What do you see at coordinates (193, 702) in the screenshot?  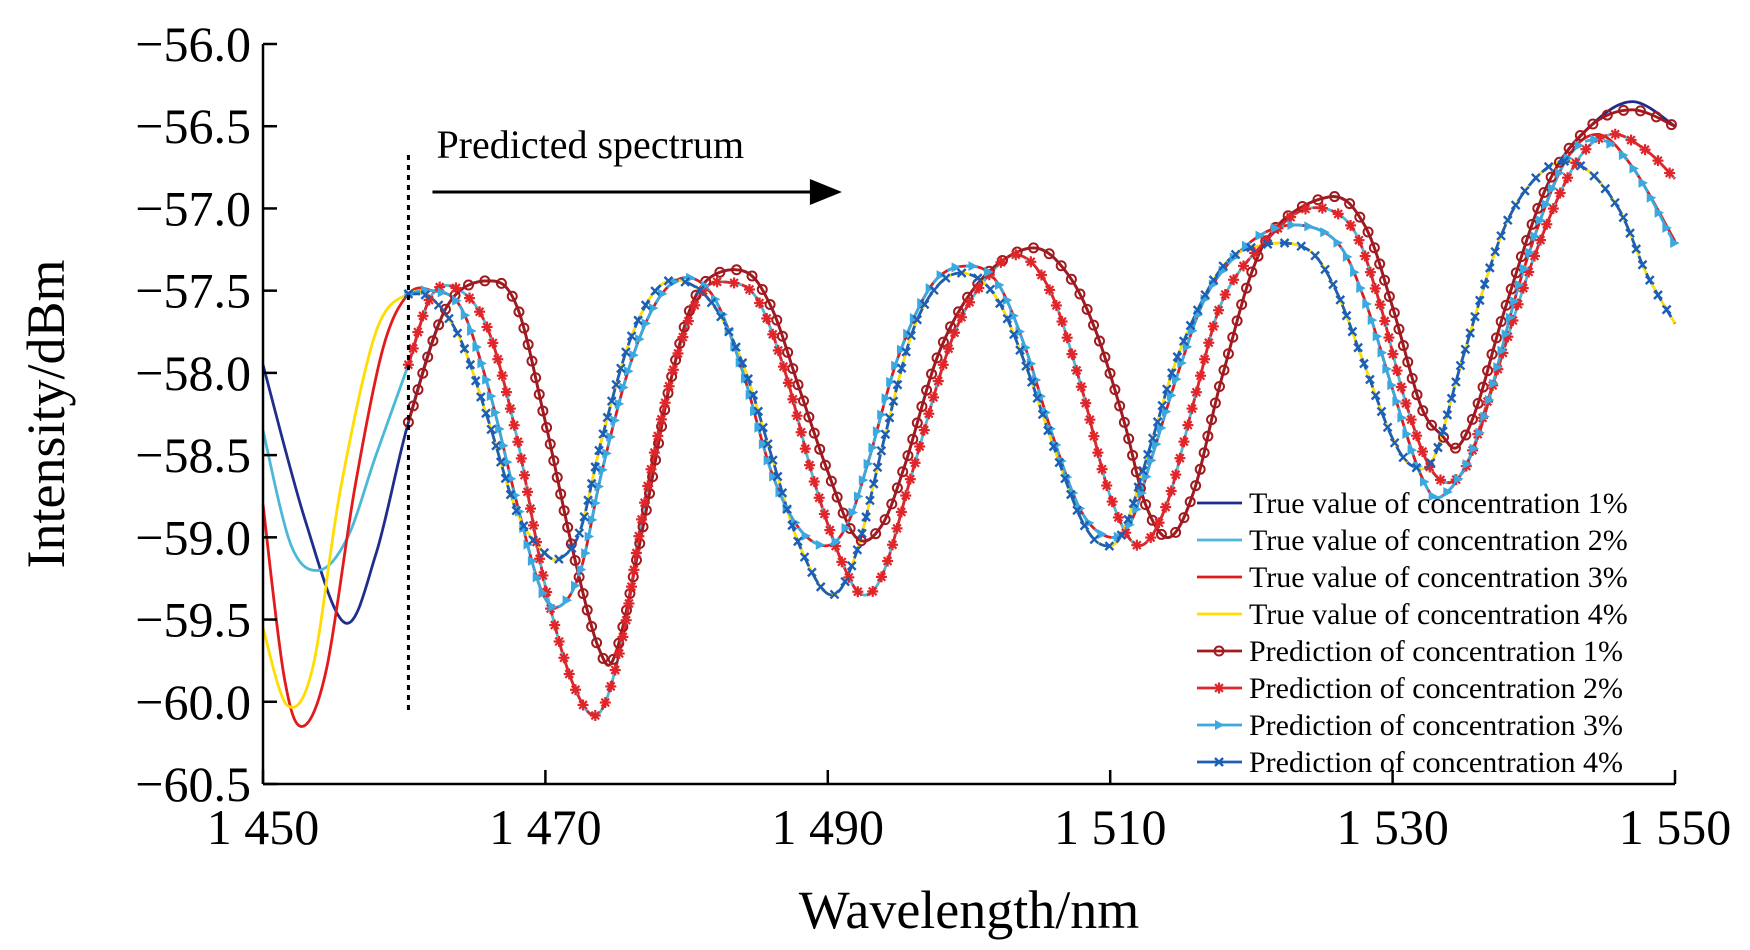 I see `y-tick-label: −60.0` at bounding box center [193, 702].